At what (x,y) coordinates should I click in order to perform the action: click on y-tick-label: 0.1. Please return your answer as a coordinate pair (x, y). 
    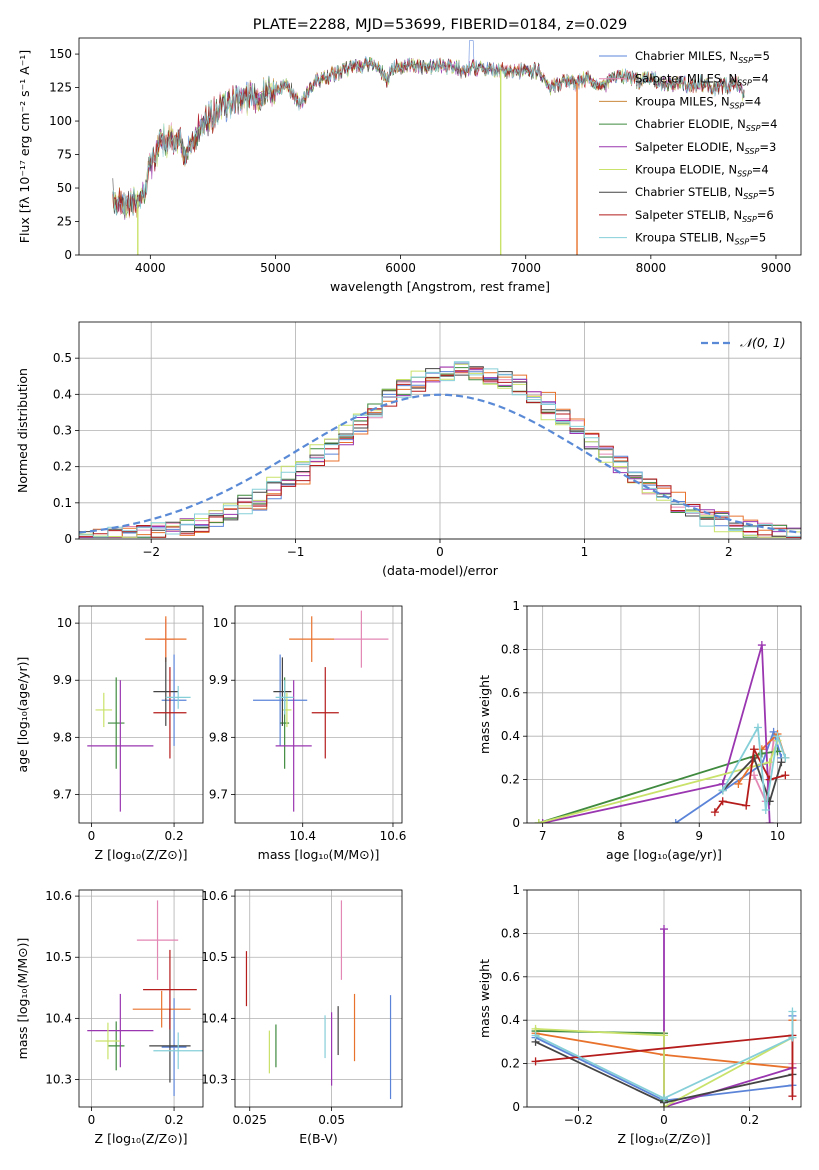
    Looking at the image, I should click on (62, 503).